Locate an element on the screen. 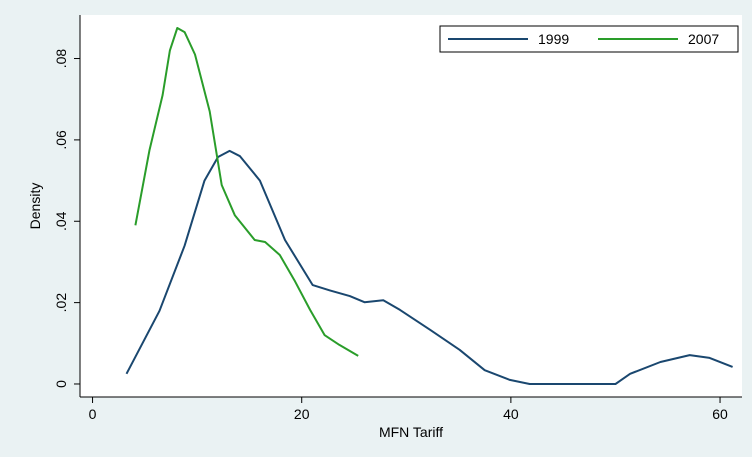 The image size is (752, 457). y-axis-label: Density is located at coordinates (35, 206).